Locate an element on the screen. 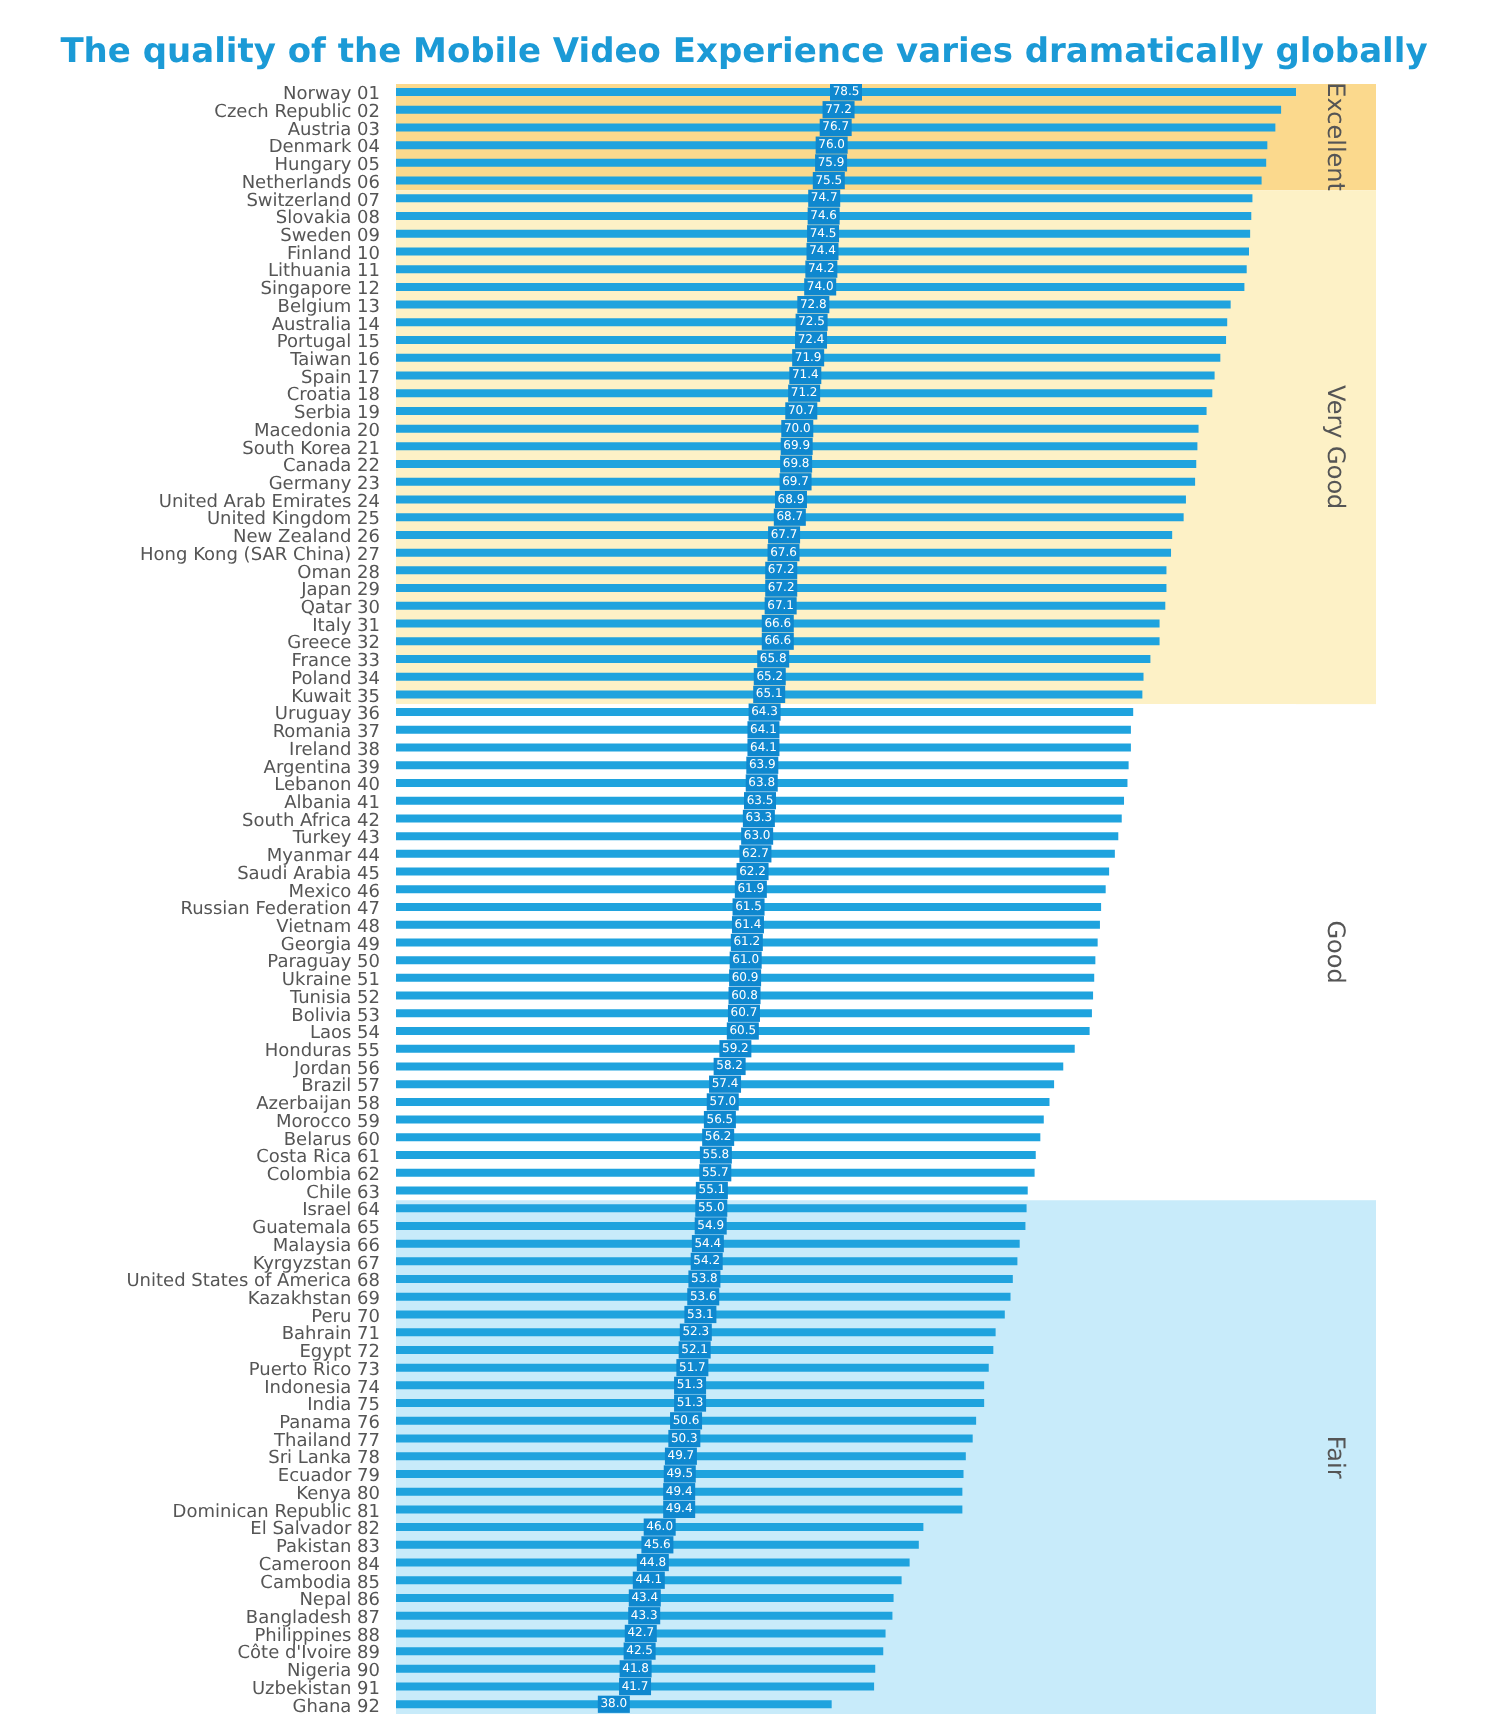 Image resolution: width=1488 pixels, height=1732 pixels. y-tick-label: Bangladesh 87 is located at coordinates (312, 1618).